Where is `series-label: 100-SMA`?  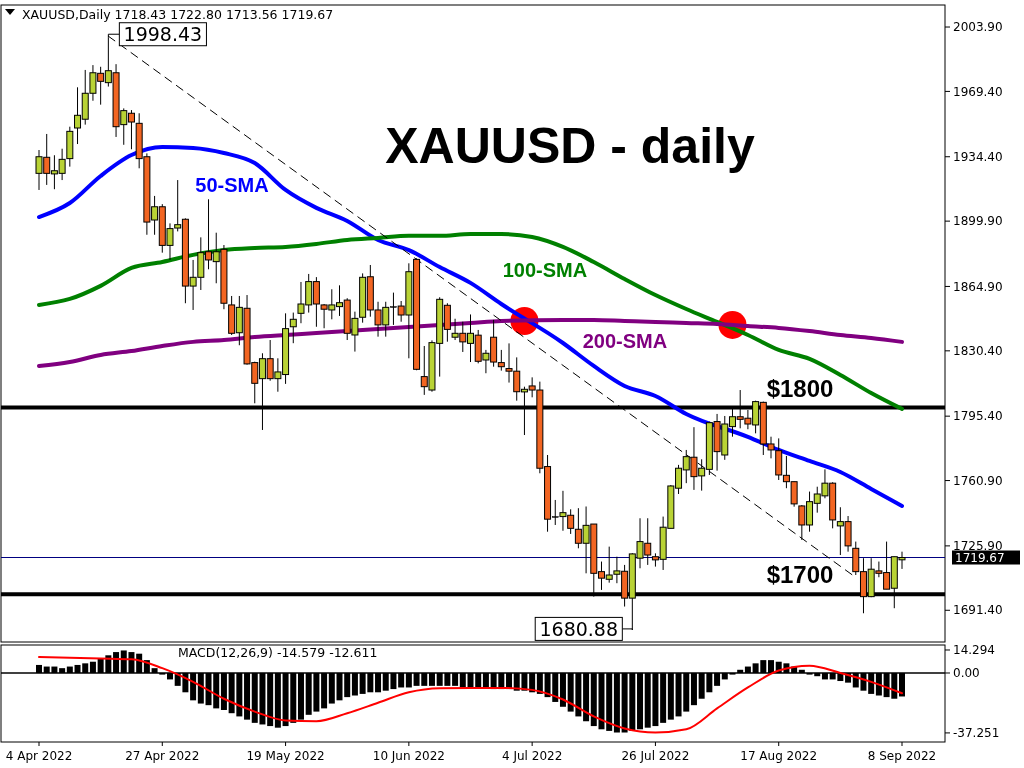 series-label: 100-SMA is located at coordinates (545, 270).